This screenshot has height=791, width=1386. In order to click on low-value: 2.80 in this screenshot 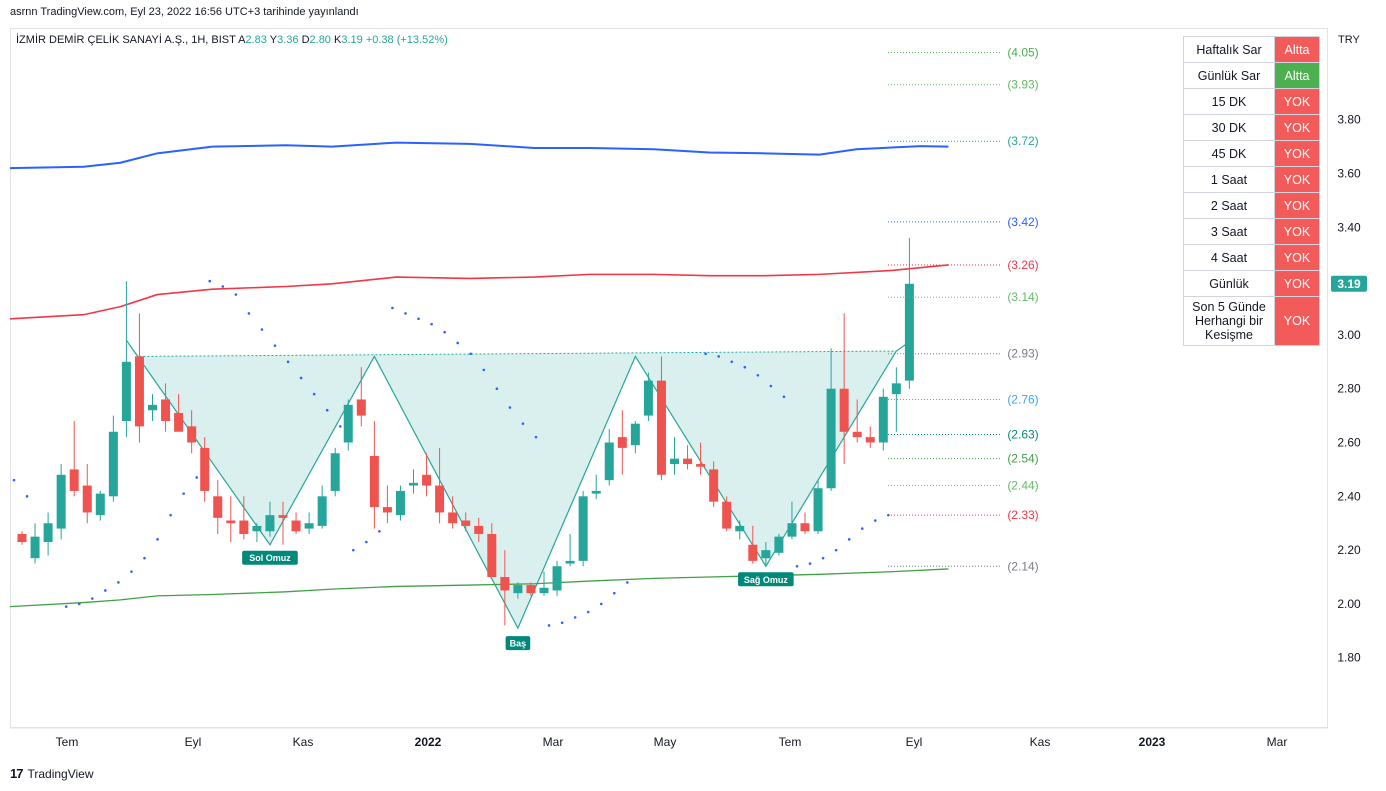, I will do `click(320, 40)`.